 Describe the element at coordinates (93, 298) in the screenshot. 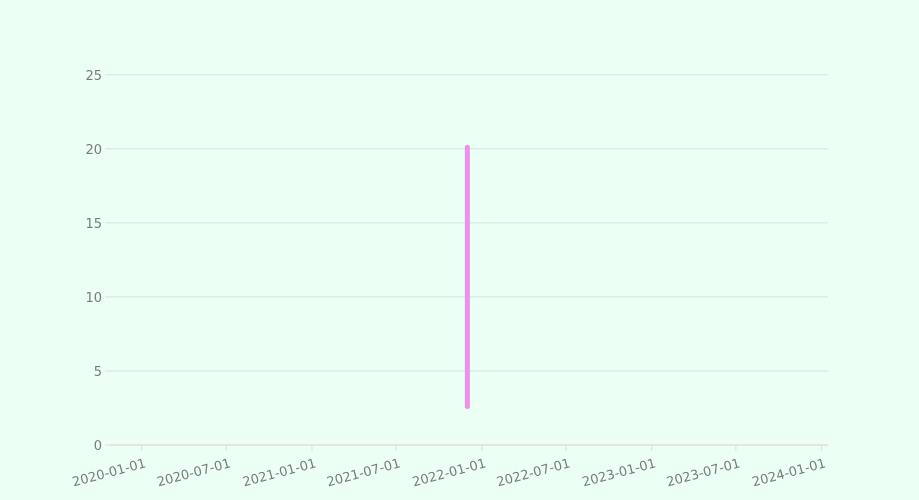

I see `y-tick-label: 10` at that location.